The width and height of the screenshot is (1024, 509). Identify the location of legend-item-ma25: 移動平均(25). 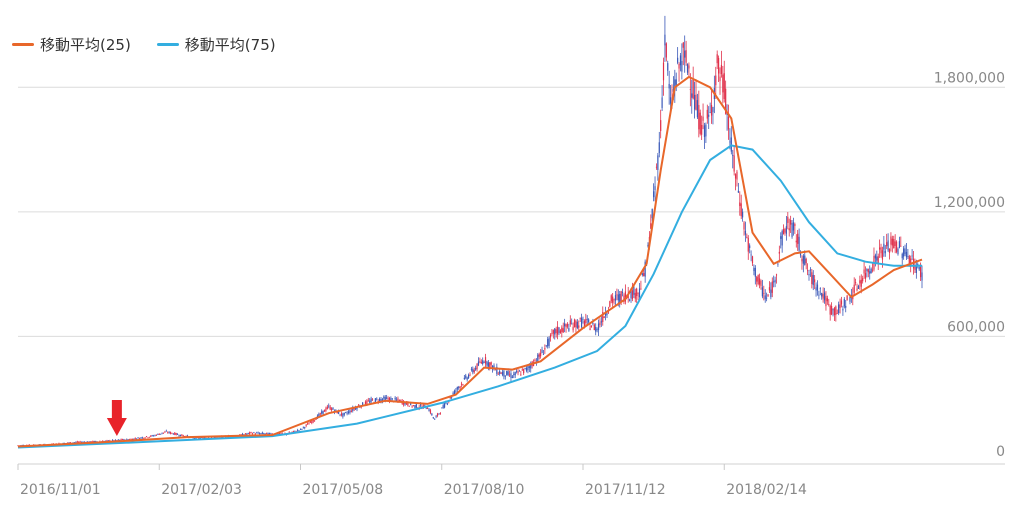
(71, 44).